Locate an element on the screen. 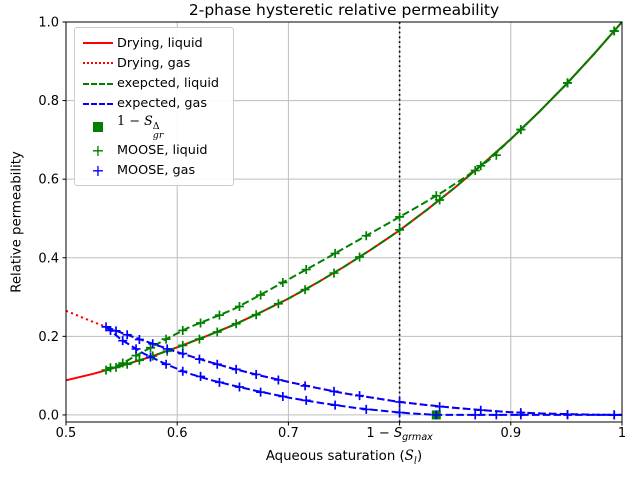  x-axis-label-suffix: ) is located at coordinates (419, 456).